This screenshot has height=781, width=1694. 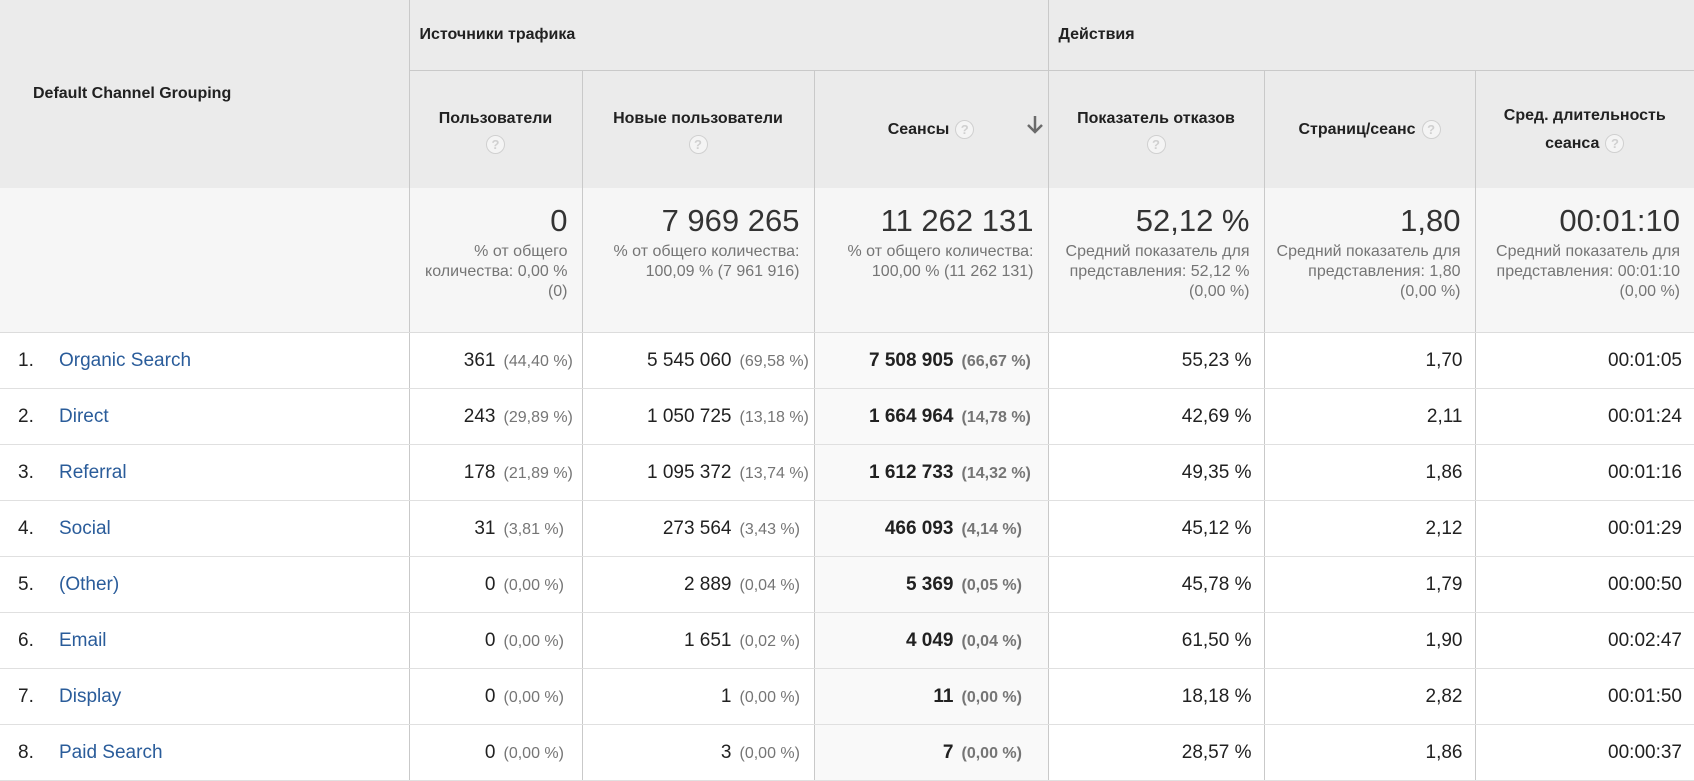 What do you see at coordinates (26, 640) in the screenshot?
I see `row-rank: 6.` at bounding box center [26, 640].